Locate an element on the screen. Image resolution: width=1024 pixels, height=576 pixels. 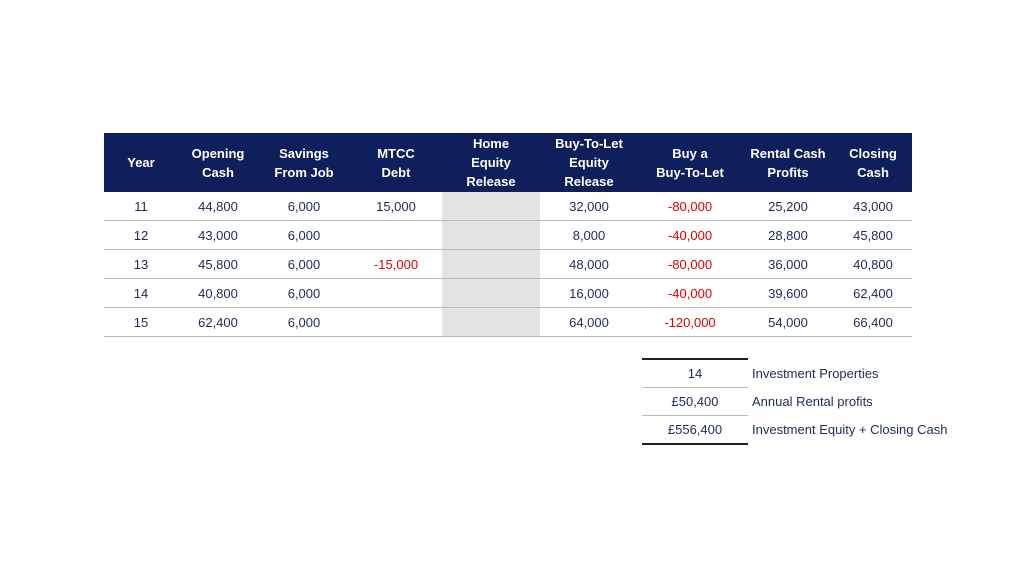
header-year: Year is located at coordinates (141, 162).